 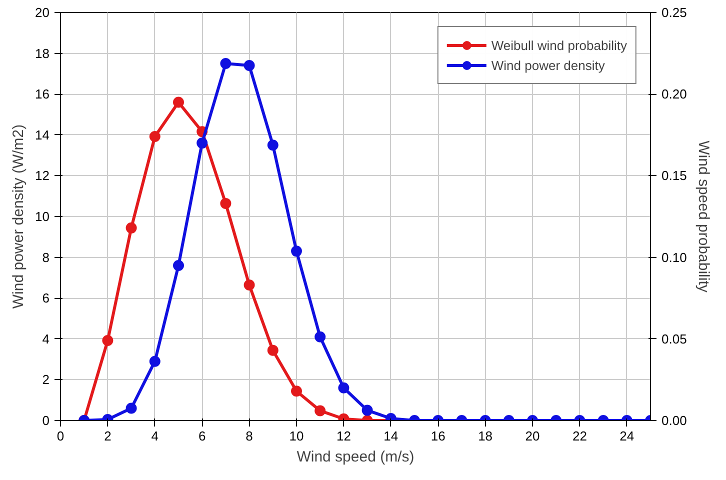 I want to click on y2-tick-label: 0.15, so click(x=674, y=176).